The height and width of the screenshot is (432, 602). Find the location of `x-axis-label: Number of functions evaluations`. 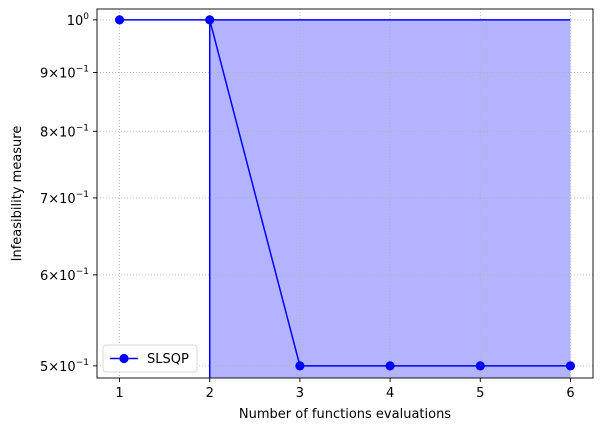

x-axis-label: Number of functions evaluations is located at coordinates (345, 414).